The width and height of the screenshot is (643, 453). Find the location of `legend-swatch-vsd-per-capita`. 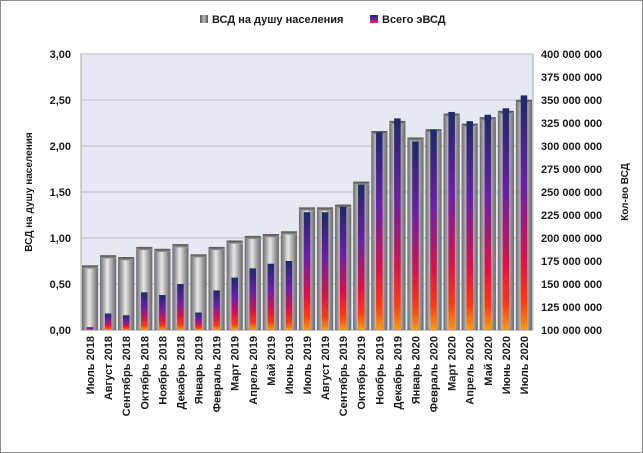

legend-swatch-vsd-per-capita is located at coordinates (204, 19).